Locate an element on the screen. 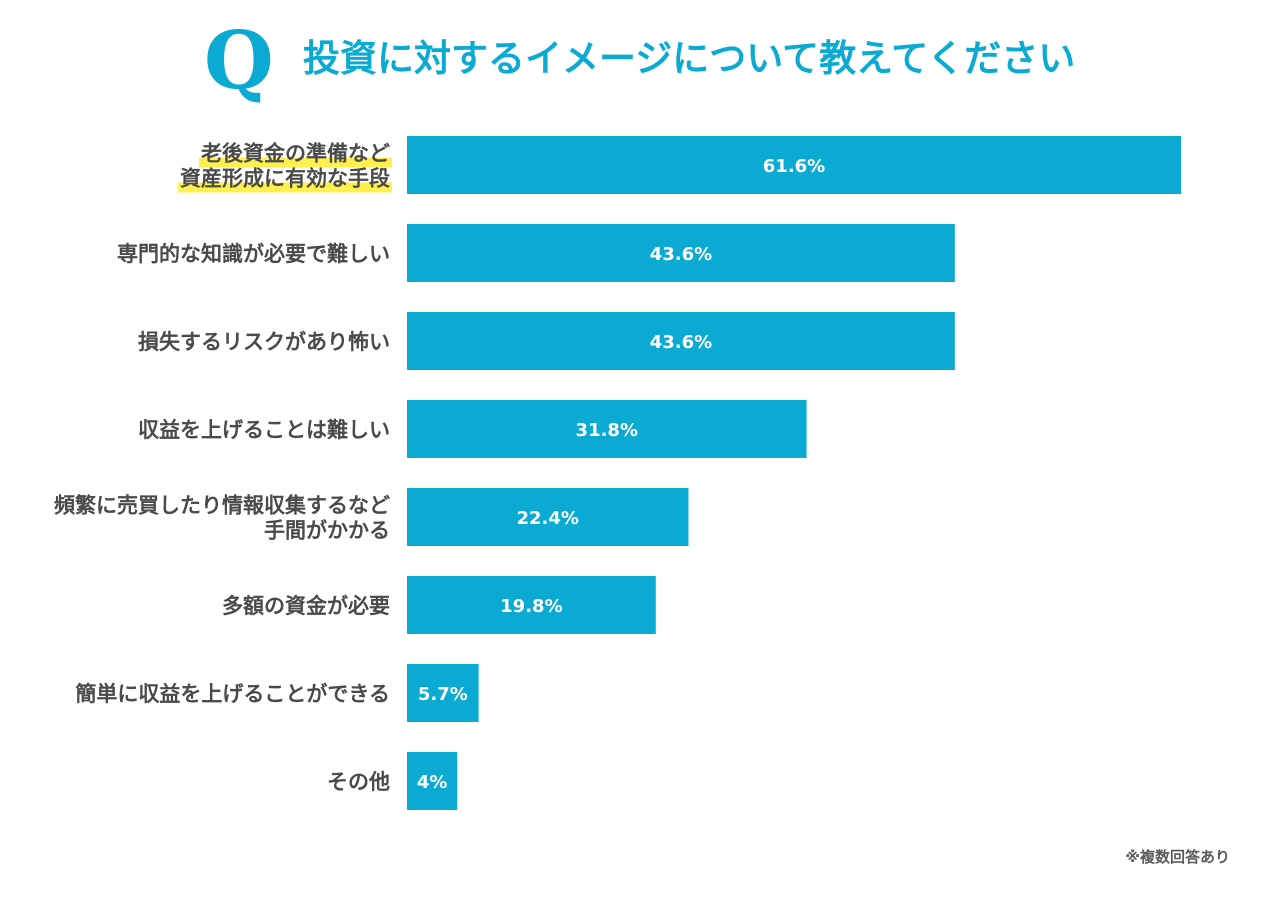 This screenshot has height=902, width=1280. category-label-3-0: 収益を上げることは難しい is located at coordinates (264, 430).